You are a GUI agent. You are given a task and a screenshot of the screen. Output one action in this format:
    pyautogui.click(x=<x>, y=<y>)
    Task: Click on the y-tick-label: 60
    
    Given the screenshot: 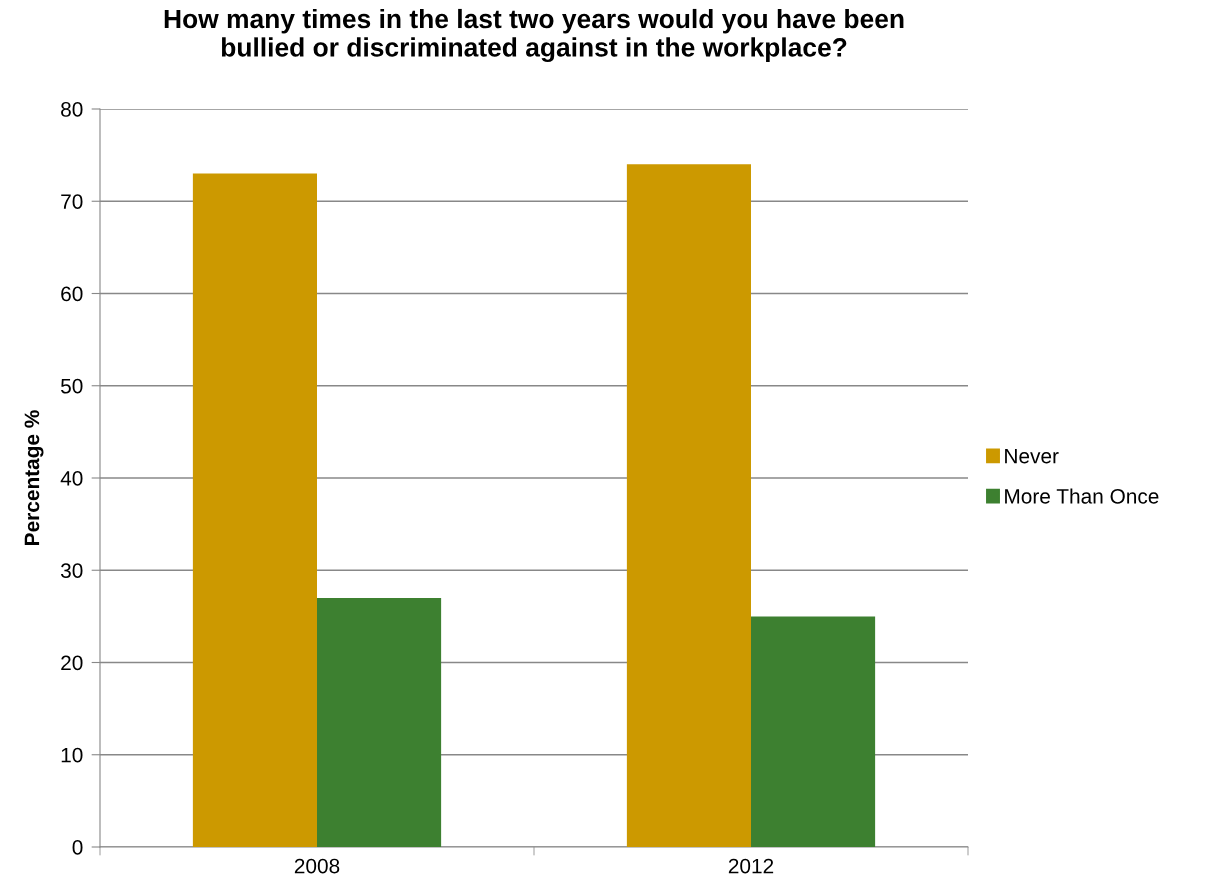 What is the action you would take?
    pyautogui.click(x=72, y=294)
    